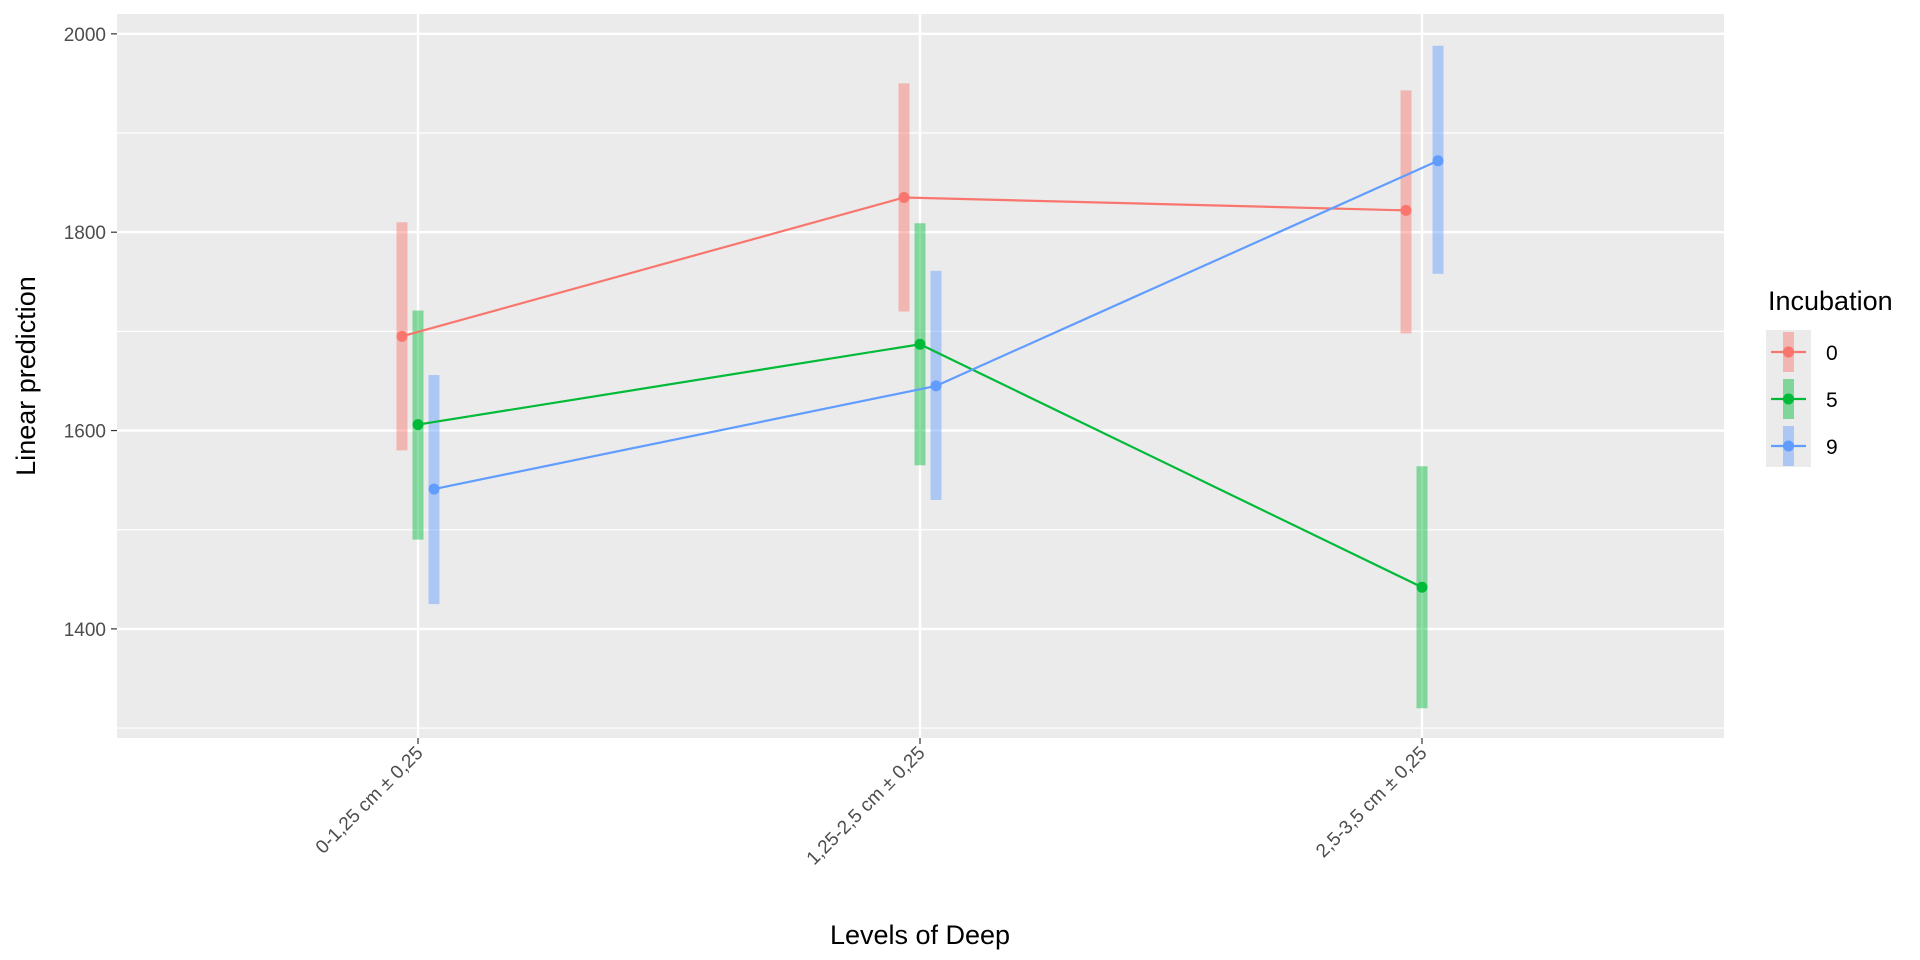 The width and height of the screenshot is (1920, 960). Describe the element at coordinates (90, 333) in the screenshot. I see `y-axis: 1400 1600 1800 2000` at that location.